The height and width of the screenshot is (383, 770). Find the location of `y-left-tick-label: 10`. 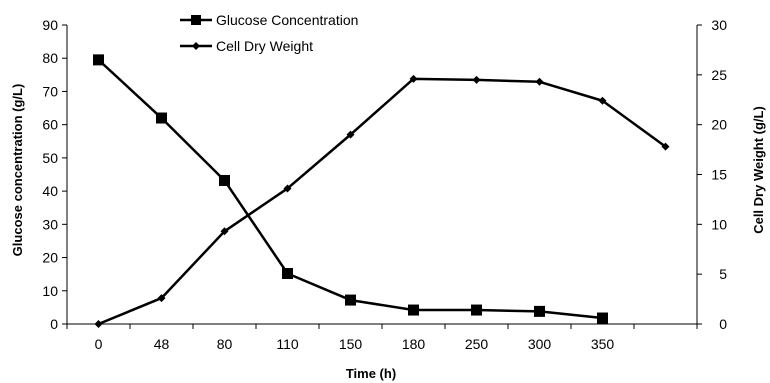

y-left-tick-label: 10 is located at coordinates (50, 291).